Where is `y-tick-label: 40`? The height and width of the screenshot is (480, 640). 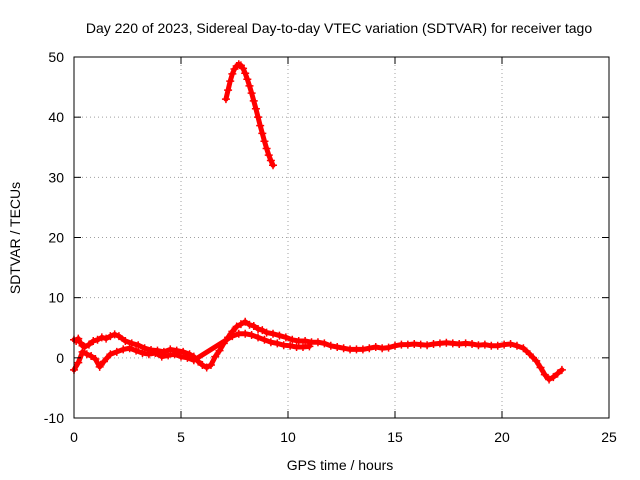 y-tick-label: 40 is located at coordinates (56, 117).